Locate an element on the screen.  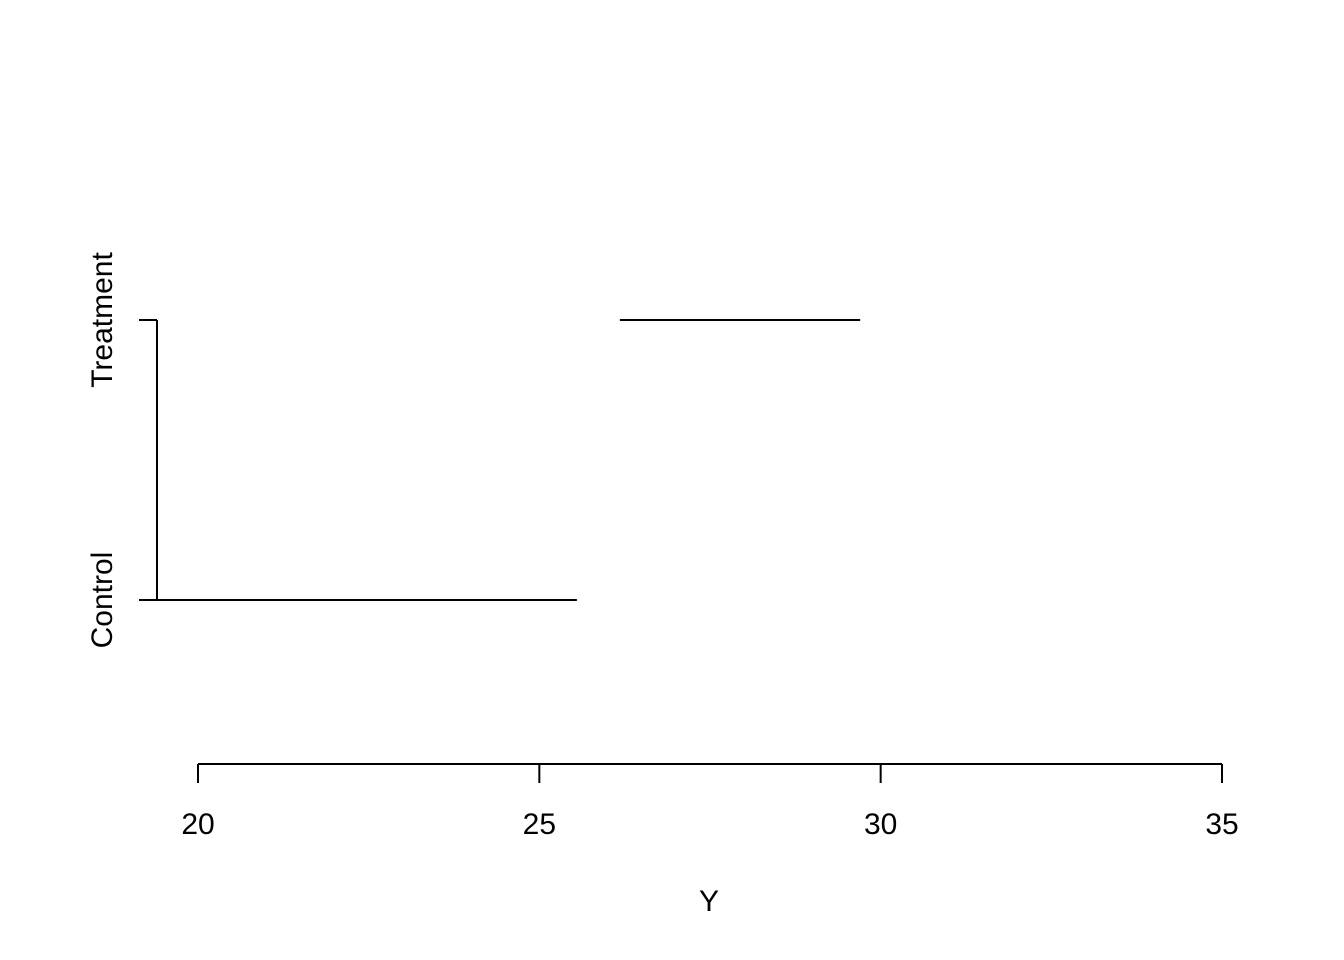
x-tick-label: 20 is located at coordinates (197, 824).